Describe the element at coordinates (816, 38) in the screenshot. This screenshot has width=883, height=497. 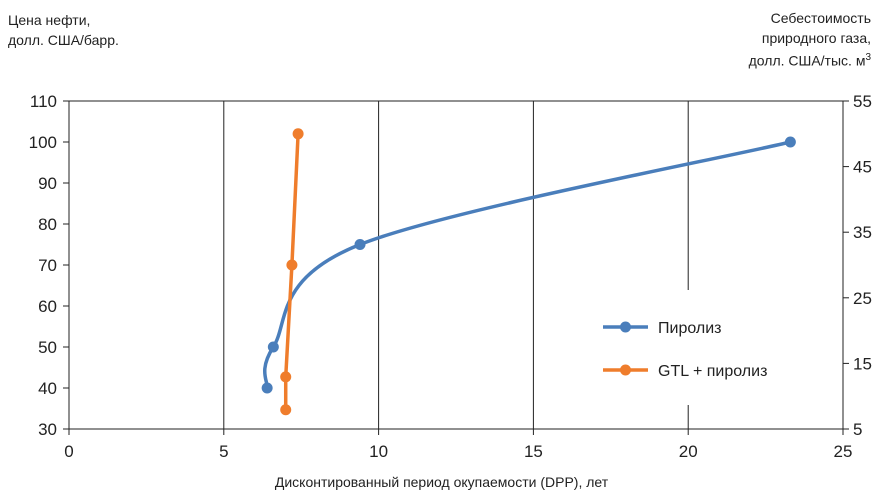
I see `right-axis-title-line2: природного газа,` at that location.